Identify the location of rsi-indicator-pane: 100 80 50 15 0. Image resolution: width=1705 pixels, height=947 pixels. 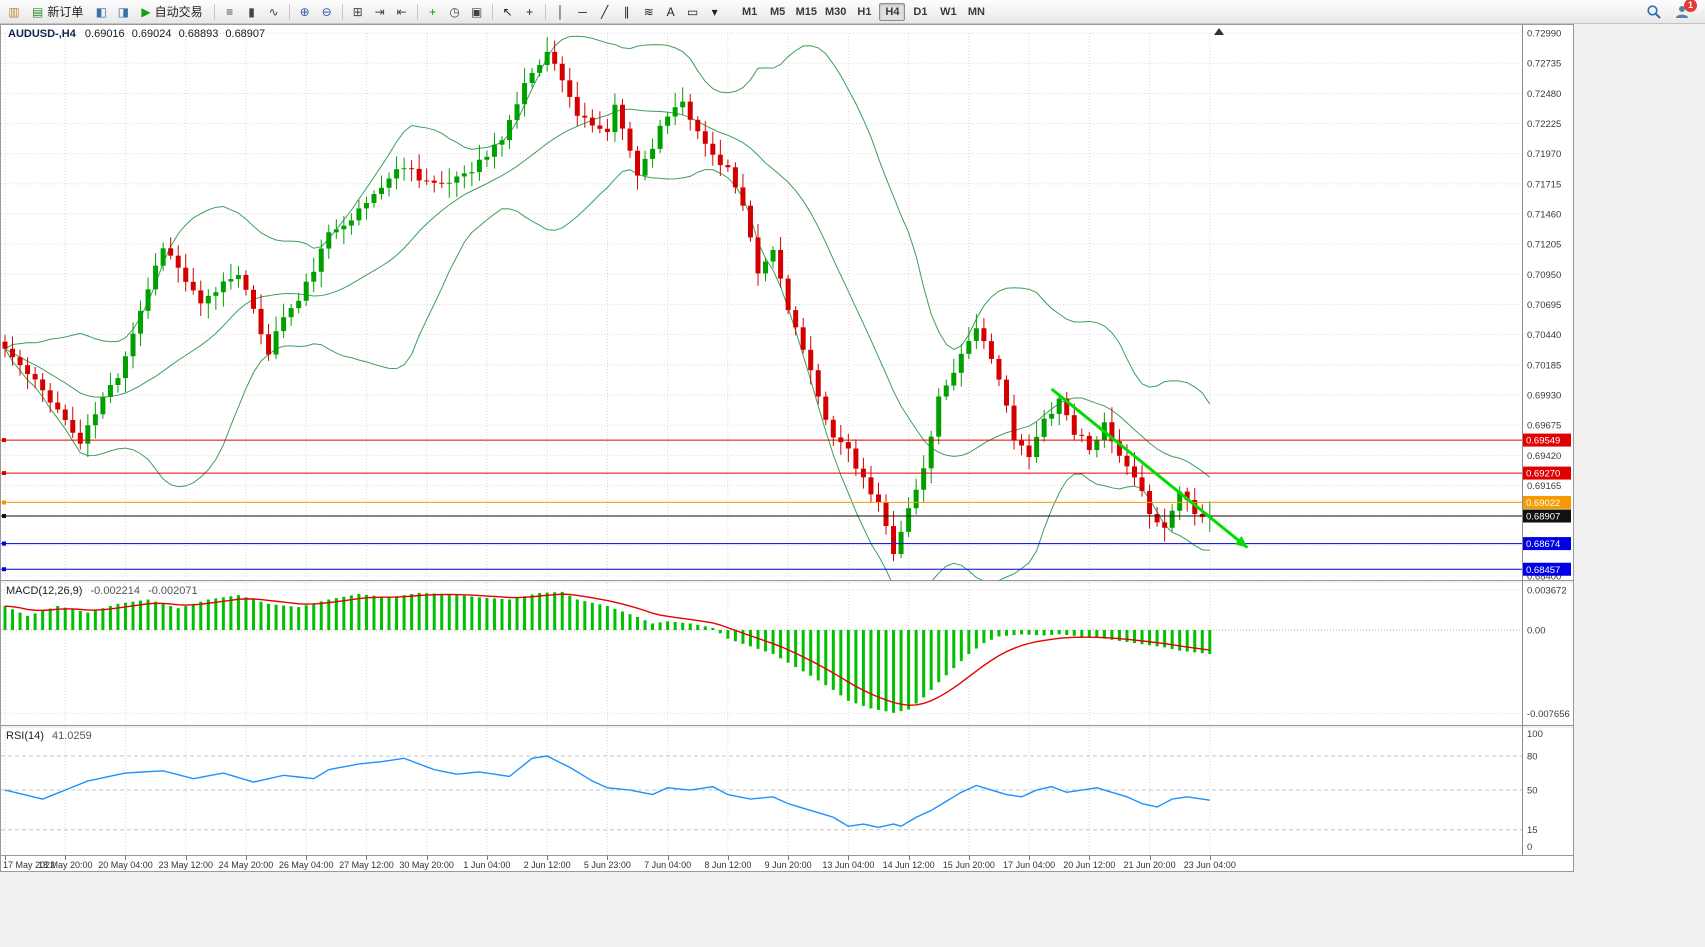
(786, 791).